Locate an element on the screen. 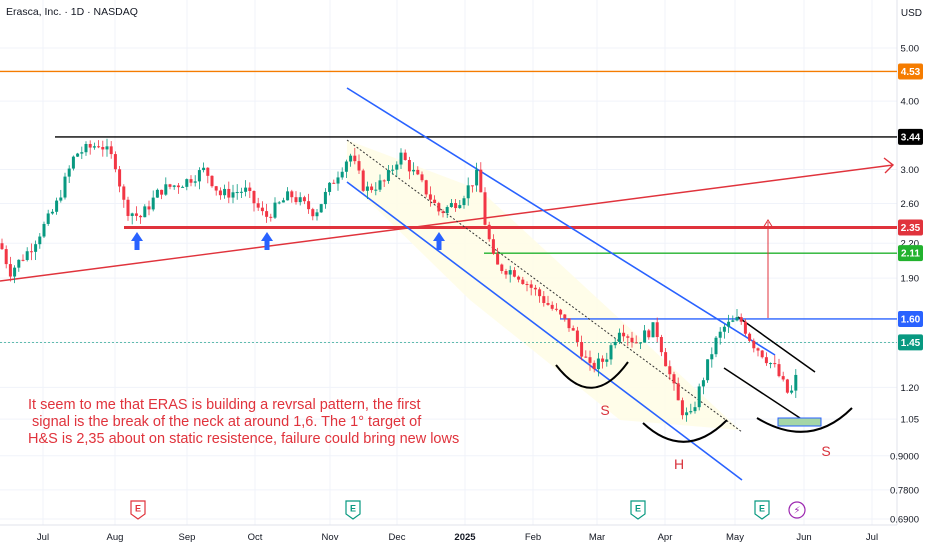 The height and width of the screenshot is (550, 932). earnings-icon: E is located at coordinates (138, 510).